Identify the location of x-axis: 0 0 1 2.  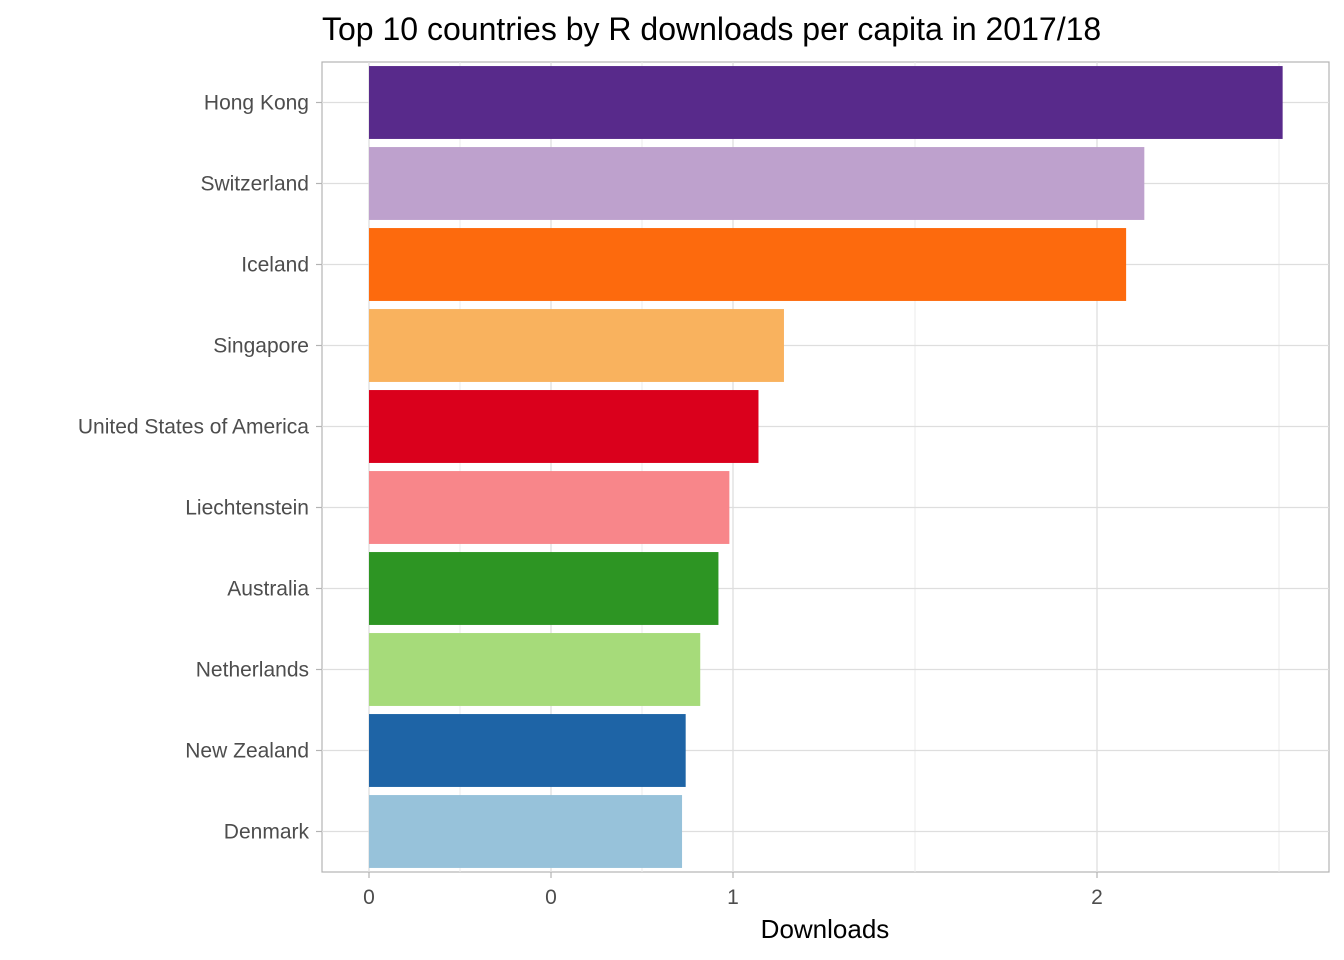
(733, 890).